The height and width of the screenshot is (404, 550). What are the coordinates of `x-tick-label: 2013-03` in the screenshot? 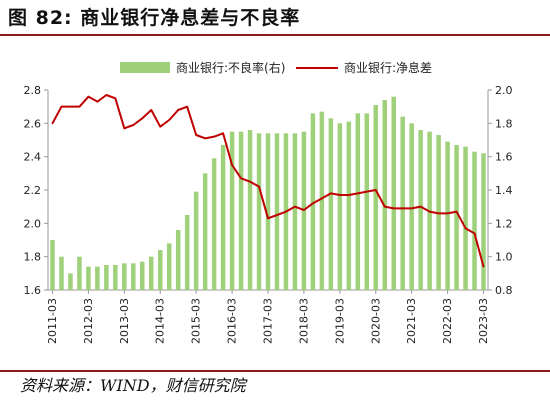 It's located at (124, 321).